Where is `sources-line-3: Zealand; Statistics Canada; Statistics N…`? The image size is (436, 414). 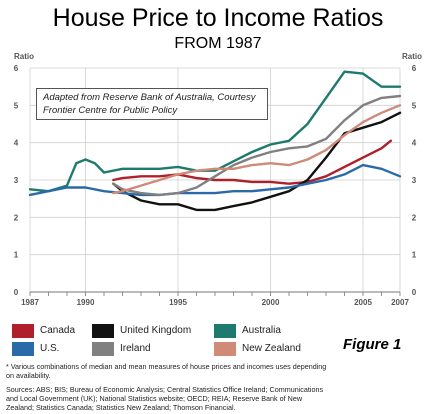 sources-line-3: Zealand; Statistics Canada; Statistics N… is located at coordinates (121, 407).